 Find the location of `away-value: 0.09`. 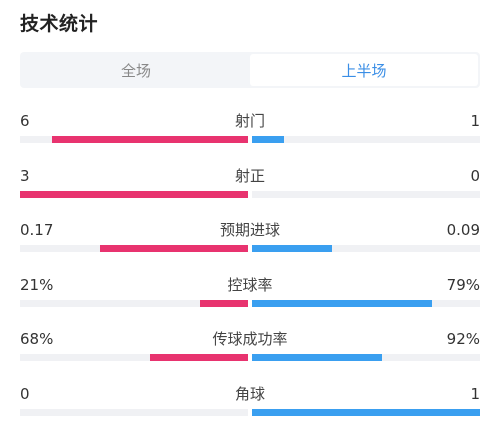

away-value: 0.09 is located at coordinates (463, 230).